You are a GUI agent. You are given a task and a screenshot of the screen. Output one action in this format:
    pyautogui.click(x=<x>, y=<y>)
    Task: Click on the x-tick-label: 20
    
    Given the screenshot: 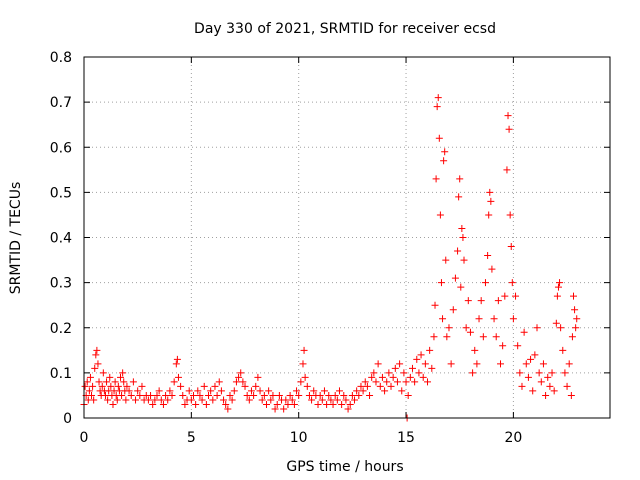 What is the action you would take?
    pyautogui.click(x=513, y=438)
    